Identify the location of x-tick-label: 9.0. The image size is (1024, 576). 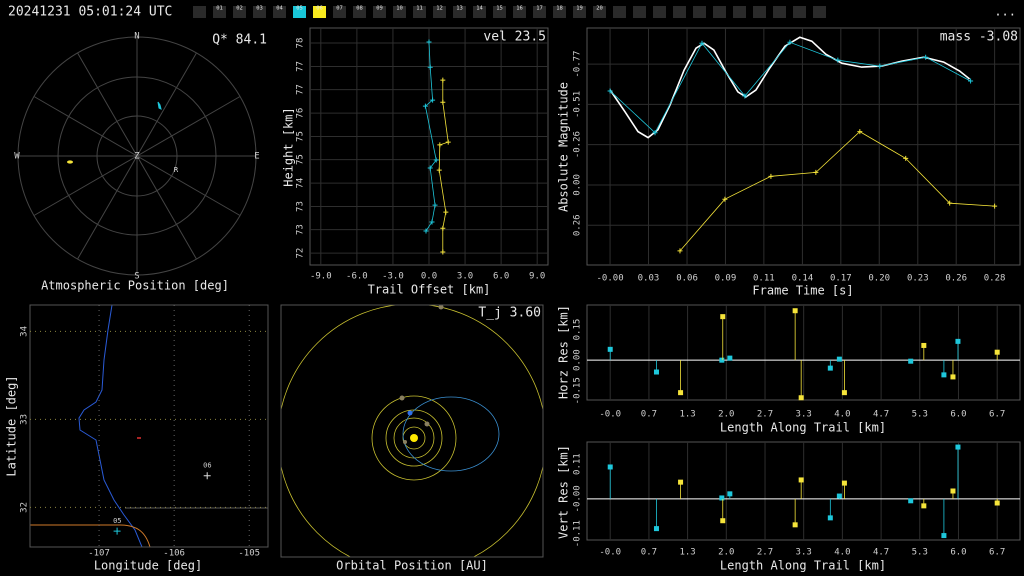
(537, 277).